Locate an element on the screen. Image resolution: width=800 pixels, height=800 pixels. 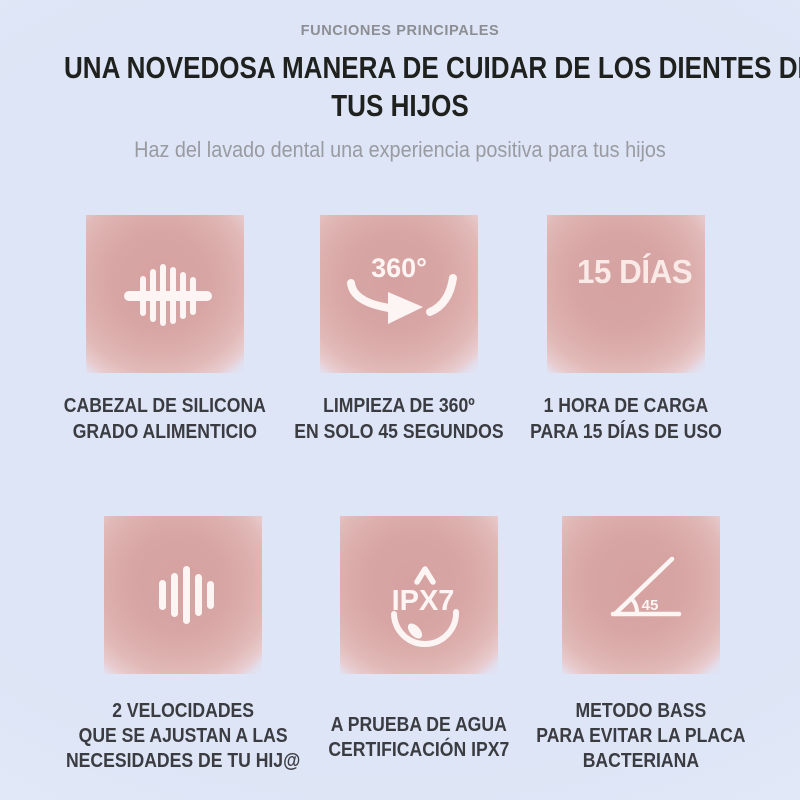
feature-circle: 45 is located at coordinates (640, 595).